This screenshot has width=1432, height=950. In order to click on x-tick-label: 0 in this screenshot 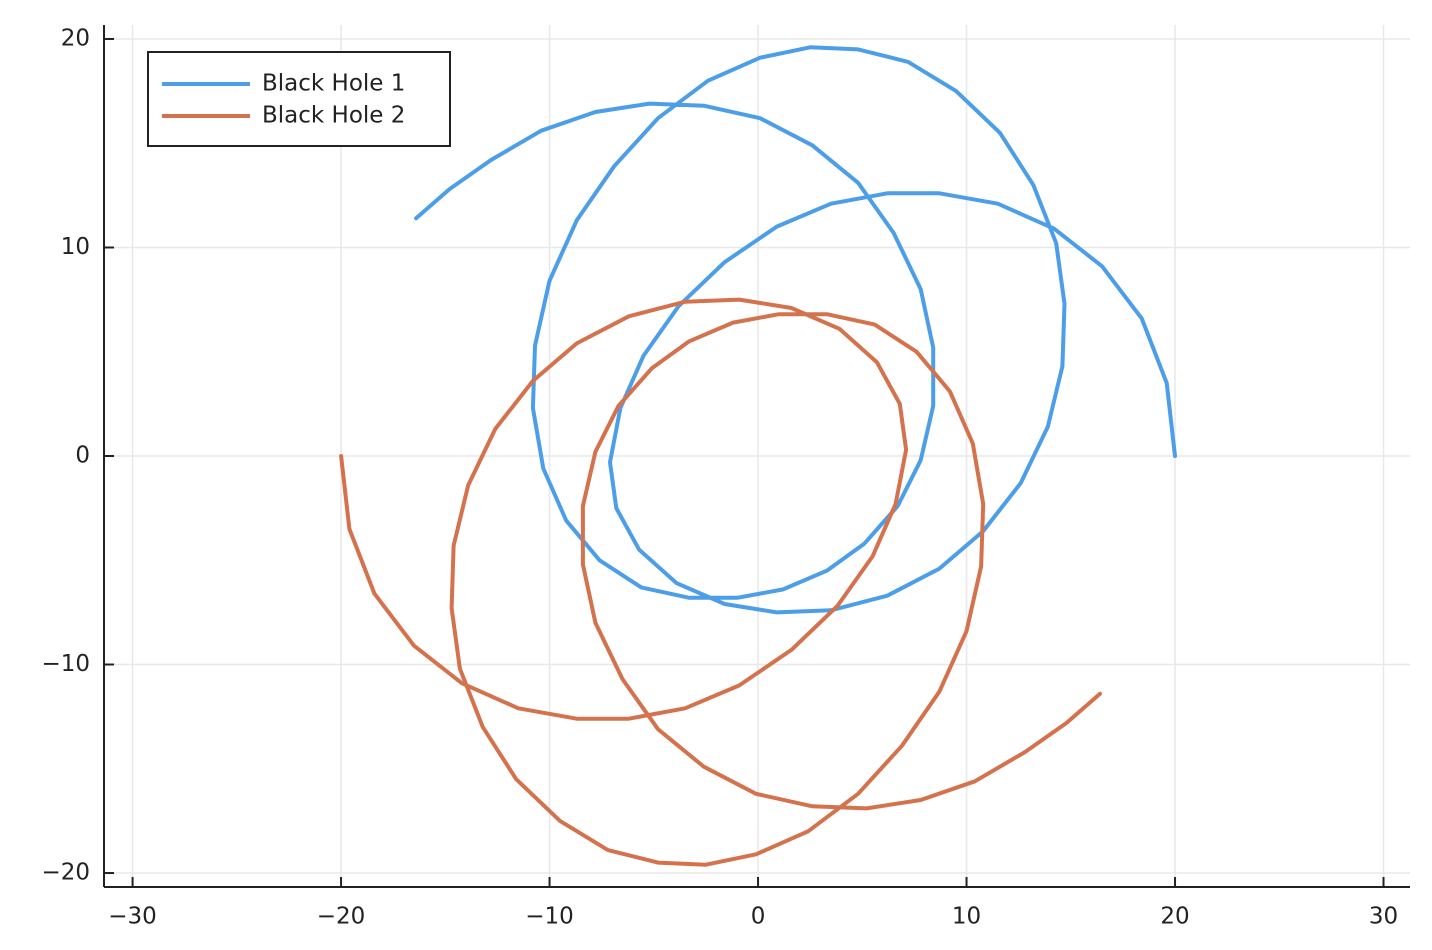, I will do `click(758, 917)`.